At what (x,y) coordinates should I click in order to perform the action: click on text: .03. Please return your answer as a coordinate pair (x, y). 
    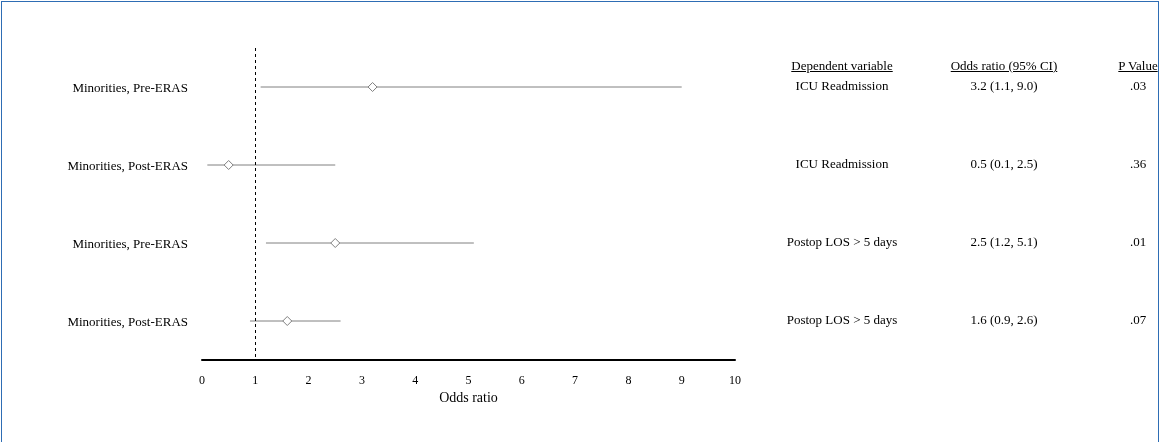
    Looking at the image, I should click on (1138, 86).